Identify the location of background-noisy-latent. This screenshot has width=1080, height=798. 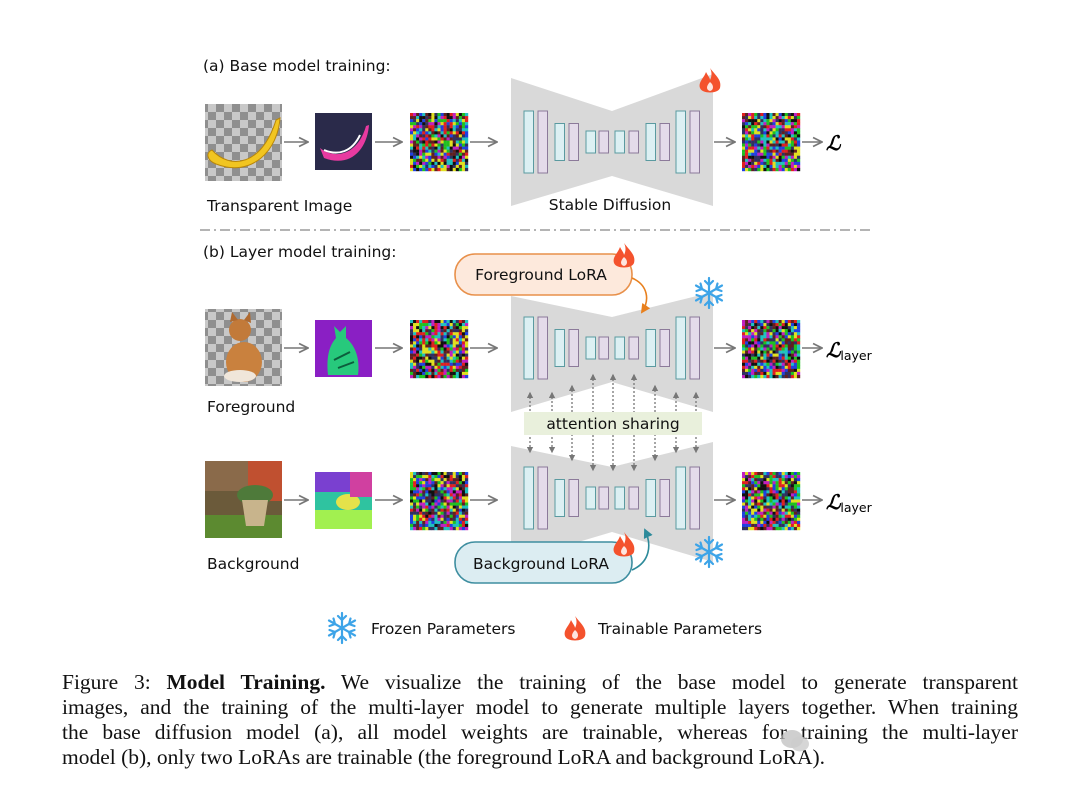
(439, 501).